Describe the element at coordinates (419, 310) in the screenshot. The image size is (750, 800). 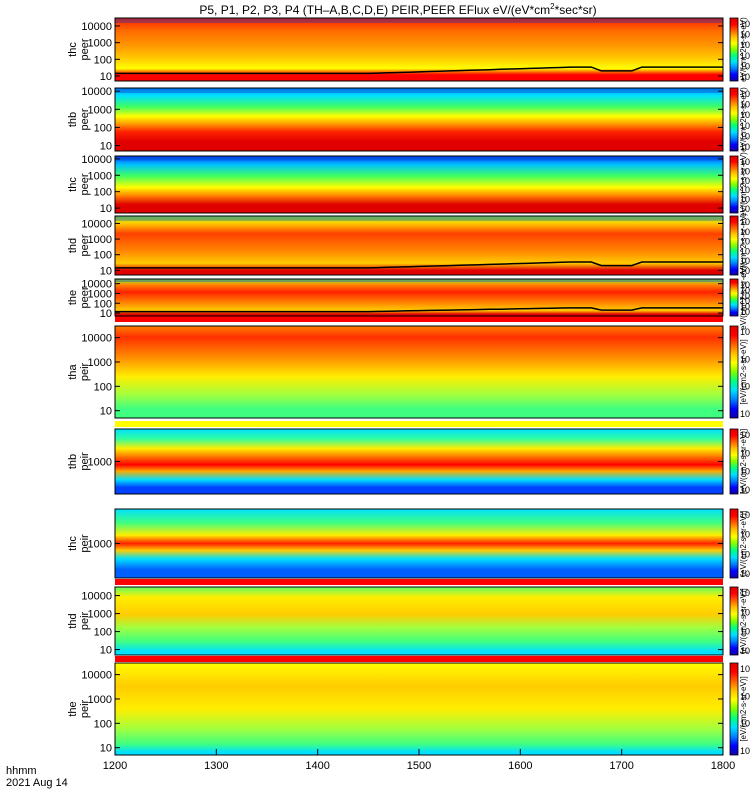
I see `sc-potential-line` at that location.